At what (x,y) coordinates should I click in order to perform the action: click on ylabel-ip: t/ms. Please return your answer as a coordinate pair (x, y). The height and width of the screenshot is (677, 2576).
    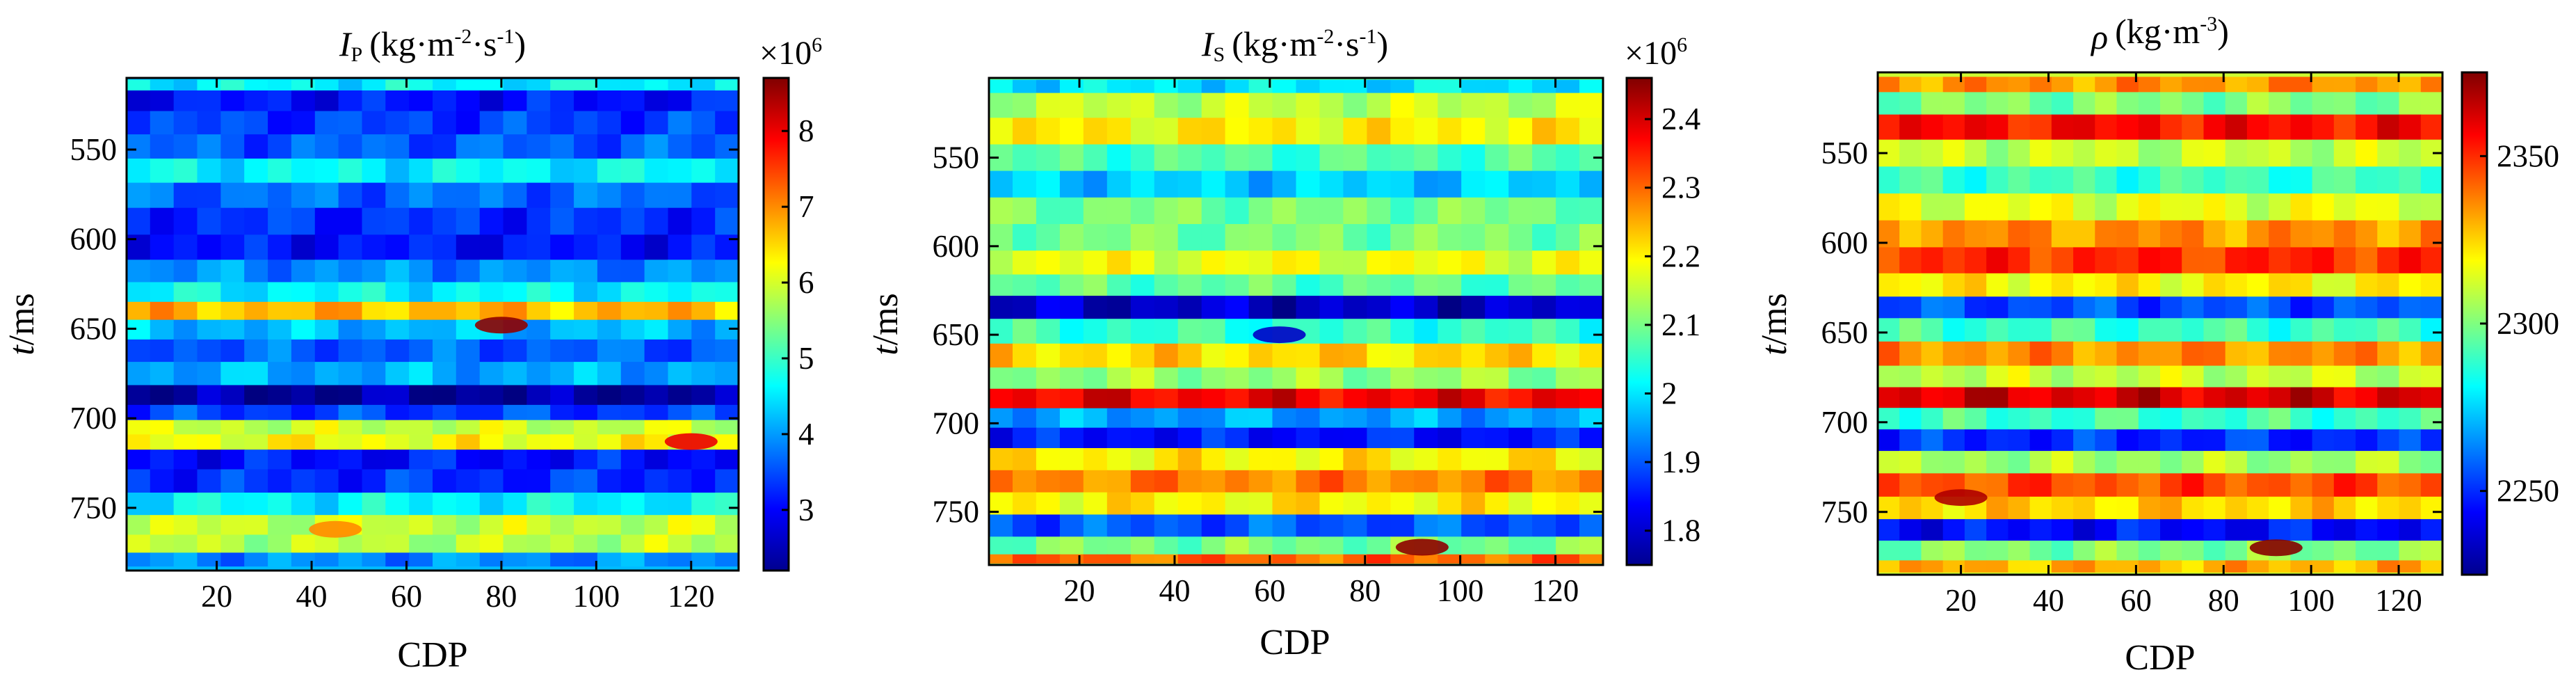
    Looking at the image, I should click on (22, 324).